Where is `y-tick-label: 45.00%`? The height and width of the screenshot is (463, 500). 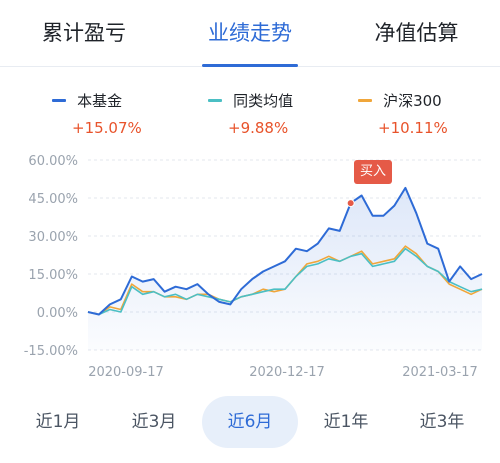
y-tick-label: 45.00% is located at coordinates (53, 199).